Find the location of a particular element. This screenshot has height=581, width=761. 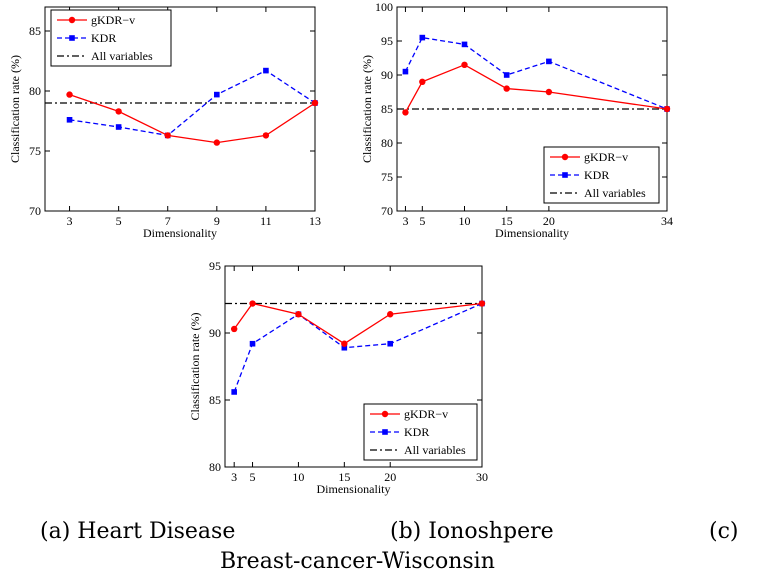

x-tick-label: 34 is located at coordinates (667, 221).